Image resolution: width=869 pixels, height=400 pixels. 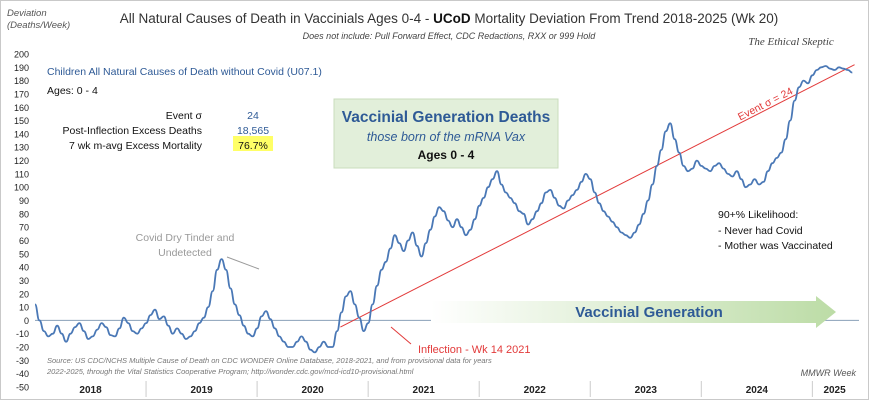 I want to click on inflection-pointer, so click(x=401, y=335).